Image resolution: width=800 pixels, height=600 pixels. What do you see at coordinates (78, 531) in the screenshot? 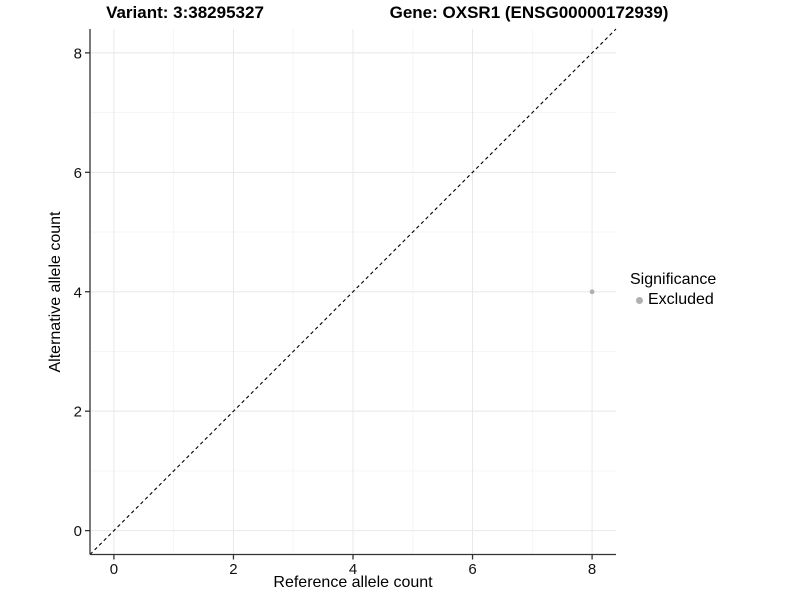
I see `y-tick-label: 0` at bounding box center [78, 531].